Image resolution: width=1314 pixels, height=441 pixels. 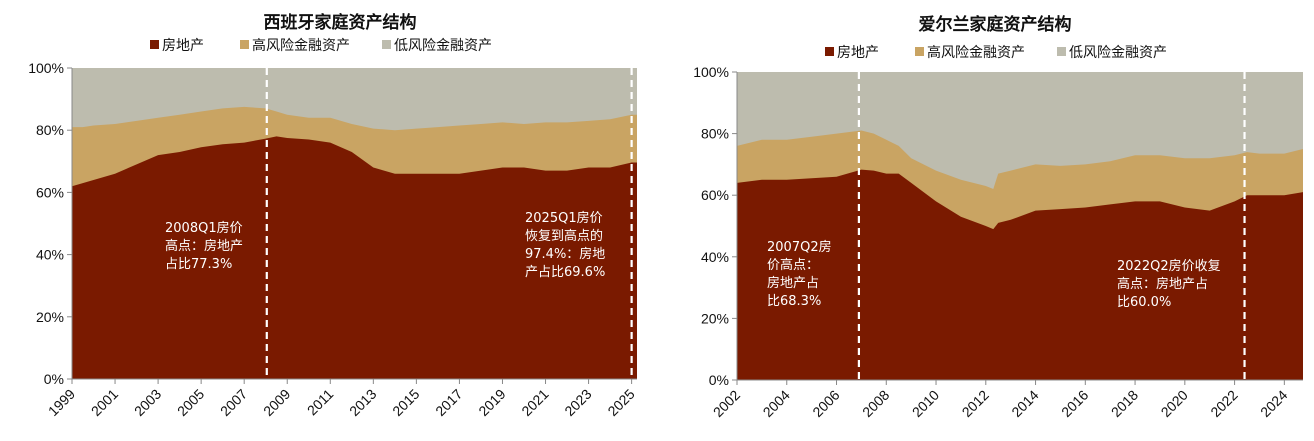 What do you see at coordinates (1174, 403) in the screenshot?
I see `x-tick-label: 2020` at bounding box center [1174, 403].